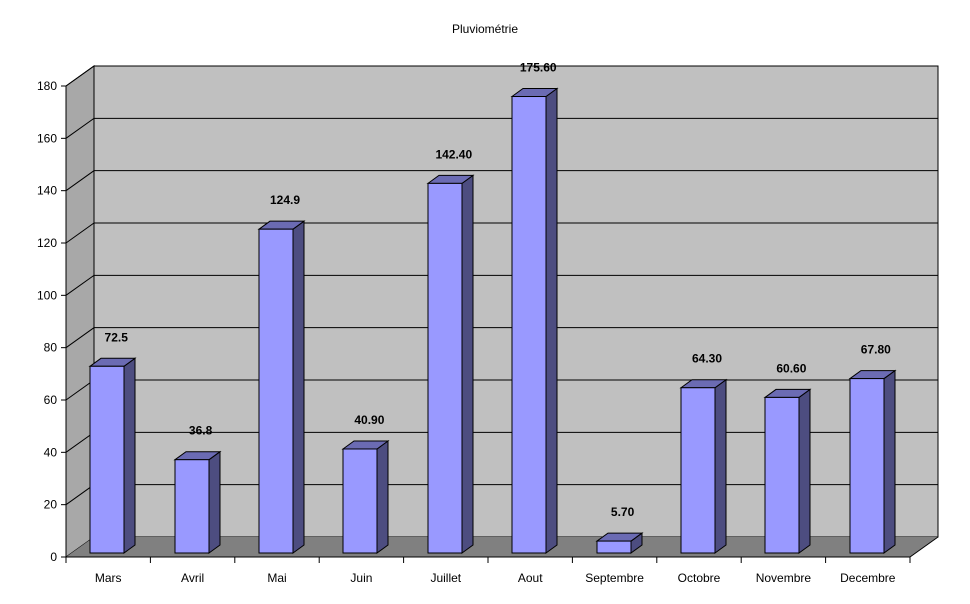  What do you see at coordinates (47, 138) in the screenshot?
I see `y-tick-label: 160` at bounding box center [47, 138].